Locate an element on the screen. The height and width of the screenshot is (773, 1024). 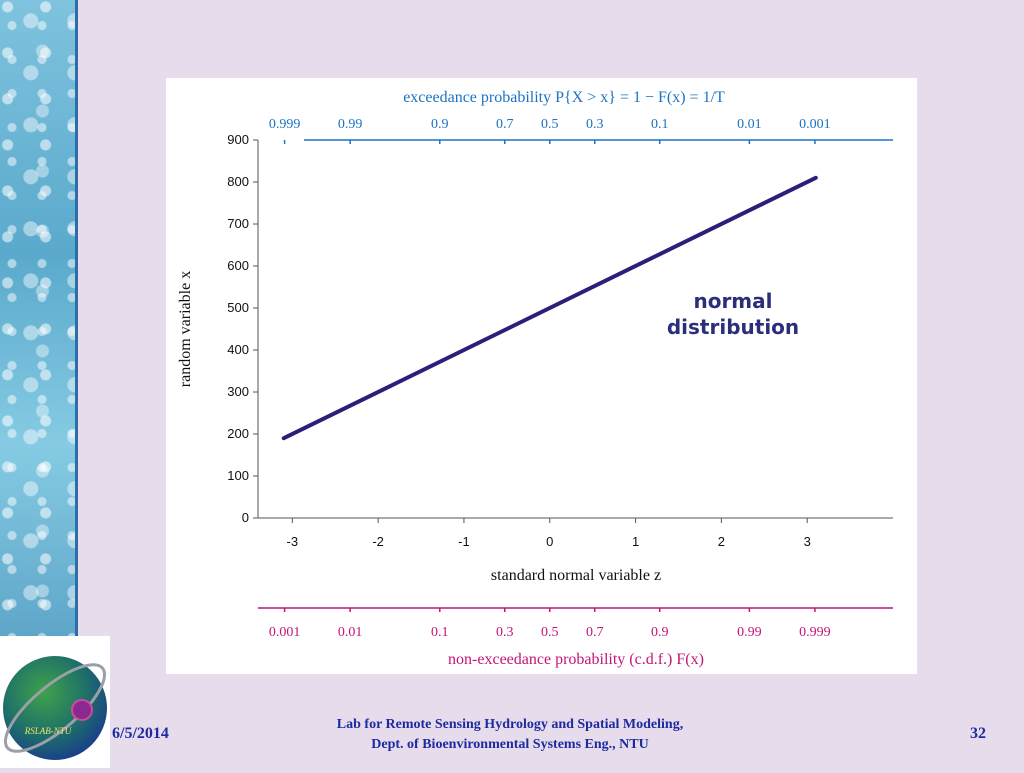
x-tick-label: -3 is located at coordinates (293, 541).